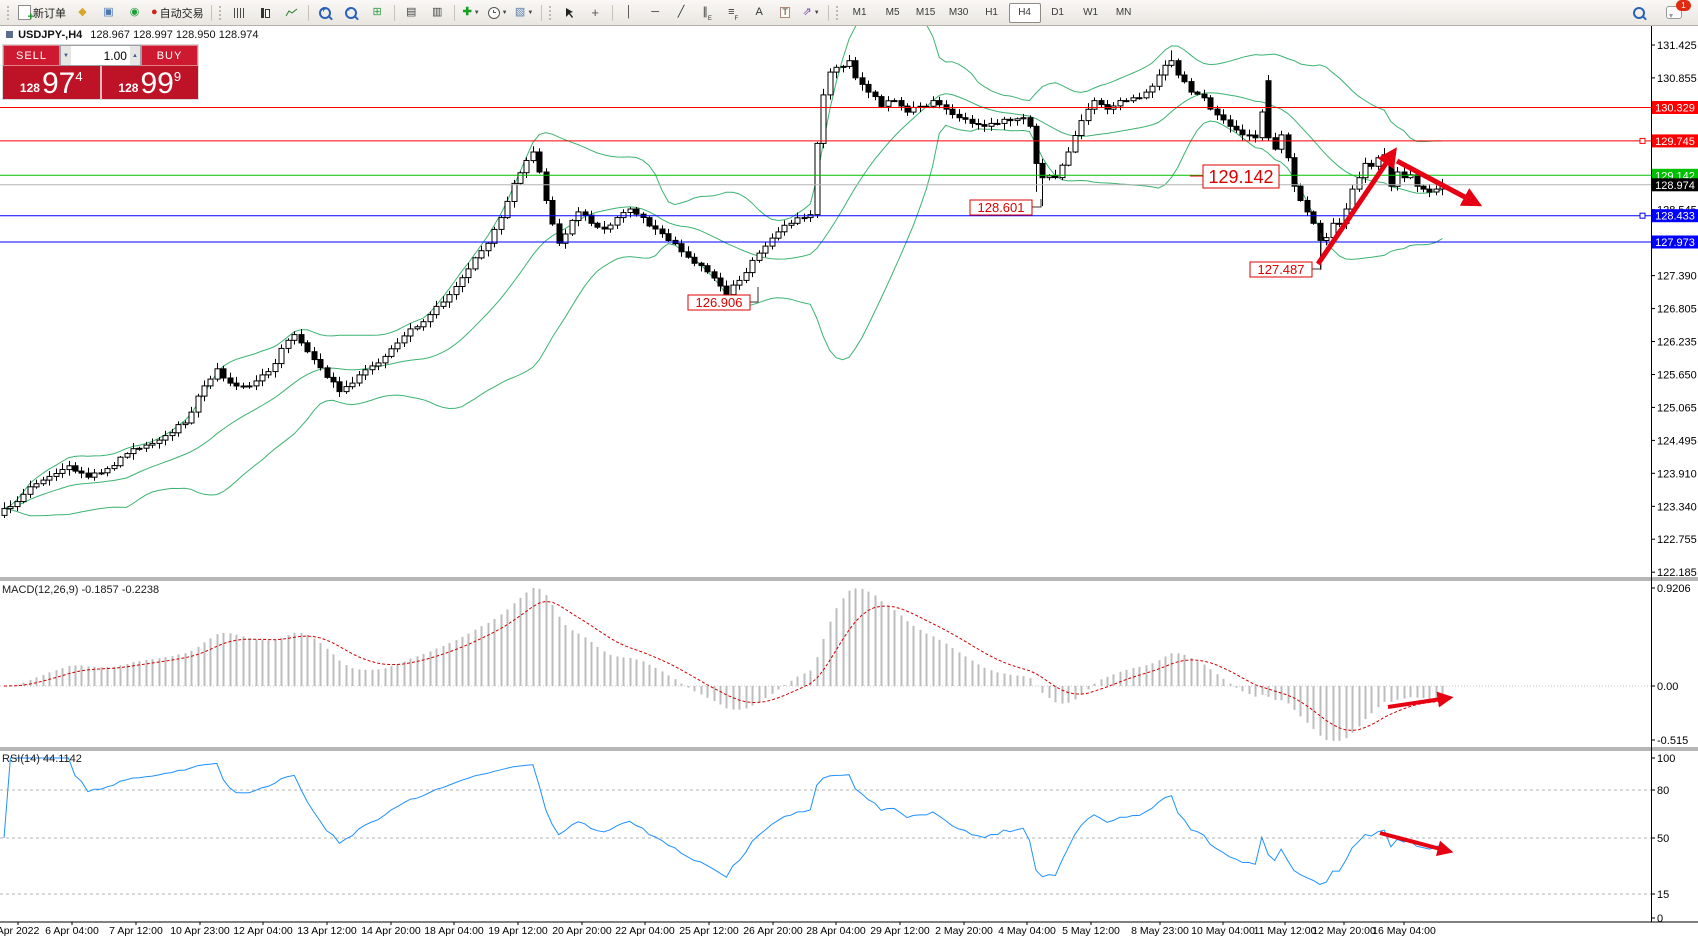 This screenshot has height=937, width=1698. I want to click on annotations-layer: 129.142 128.601 126.906 127.487, so click(1004, 237).